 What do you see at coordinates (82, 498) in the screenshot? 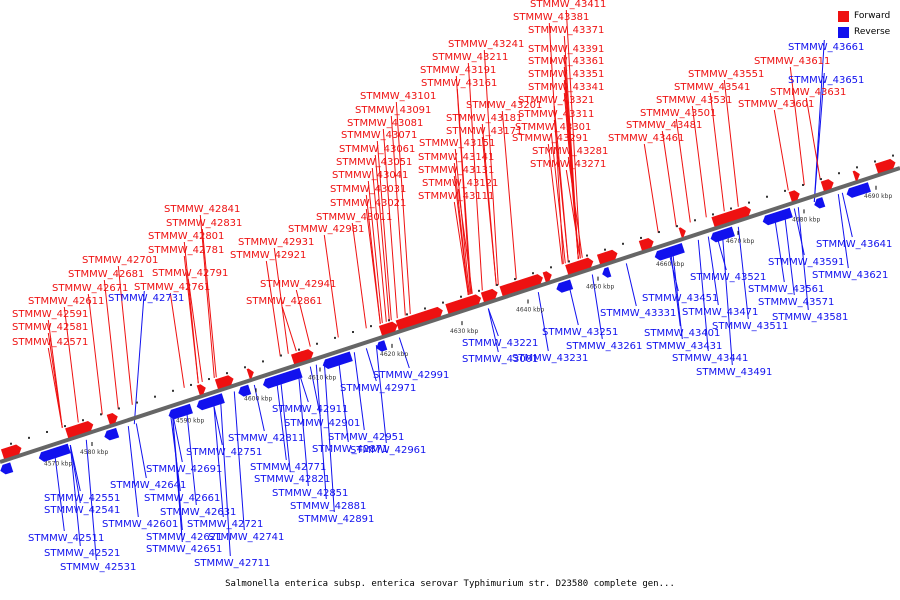
I see `reverse-gene-label: STMMW_42551` at bounding box center [82, 498].